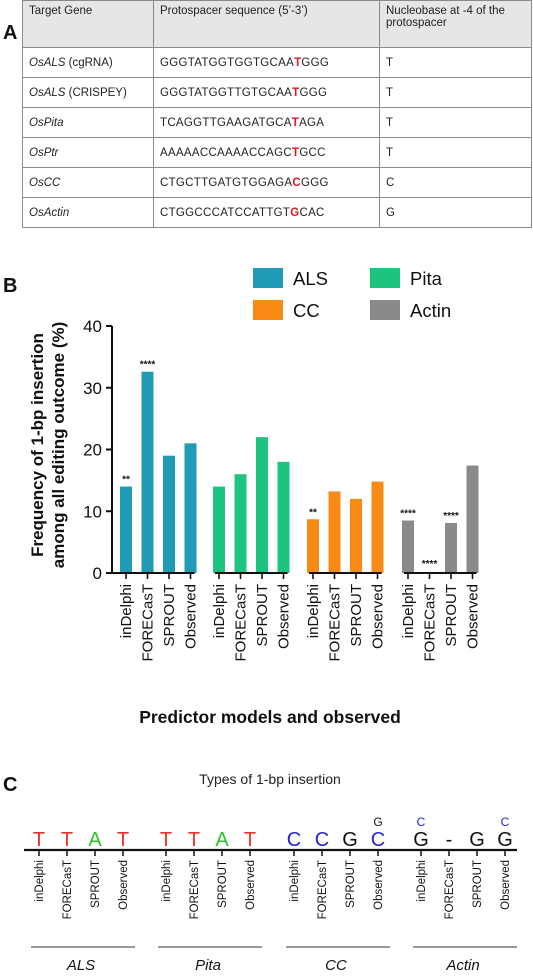 The image size is (533, 978). What do you see at coordinates (426, 278) in the screenshot?
I see `legend-label: Pita` at bounding box center [426, 278].